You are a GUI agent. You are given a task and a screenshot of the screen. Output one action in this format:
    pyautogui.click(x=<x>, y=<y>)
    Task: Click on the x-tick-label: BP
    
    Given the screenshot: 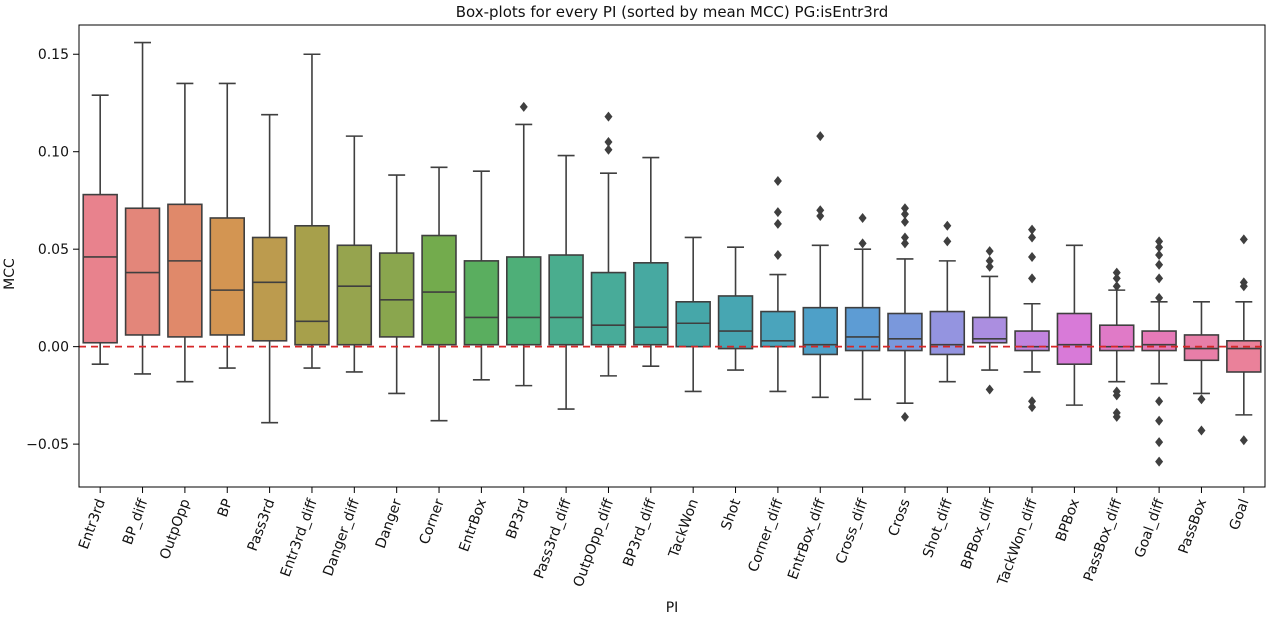 What is the action you would take?
    pyautogui.click(x=225, y=508)
    